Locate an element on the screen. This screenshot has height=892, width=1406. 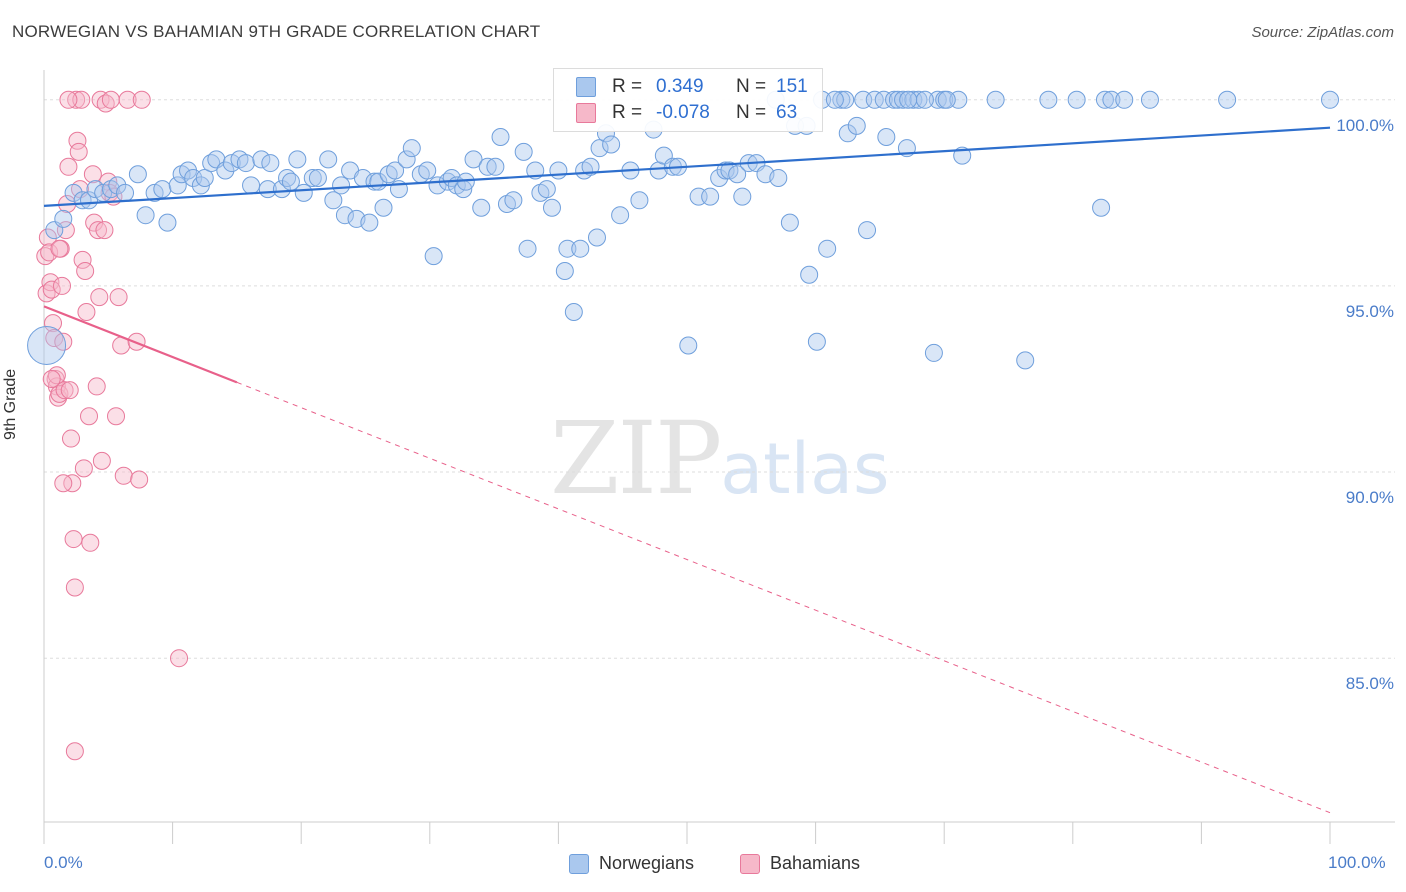
watermark: ZIPatlas is located at coordinates (719, 458).